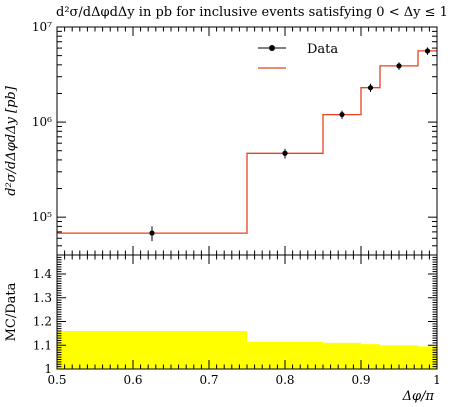 This screenshot has width=450, height=407. What do you see at coordinates (56, 380) in the screenshot?
I see `x-tick-label: 0.5` at bounding box center [56, 380].